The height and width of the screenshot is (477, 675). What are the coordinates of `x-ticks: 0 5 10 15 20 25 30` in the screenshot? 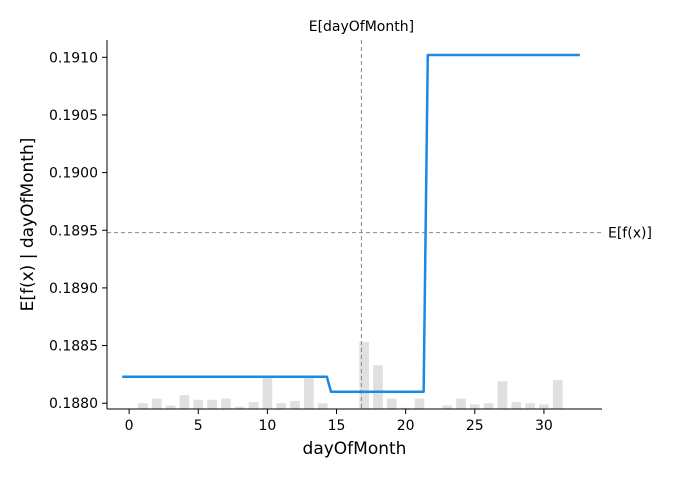 It's located at (339, 421).